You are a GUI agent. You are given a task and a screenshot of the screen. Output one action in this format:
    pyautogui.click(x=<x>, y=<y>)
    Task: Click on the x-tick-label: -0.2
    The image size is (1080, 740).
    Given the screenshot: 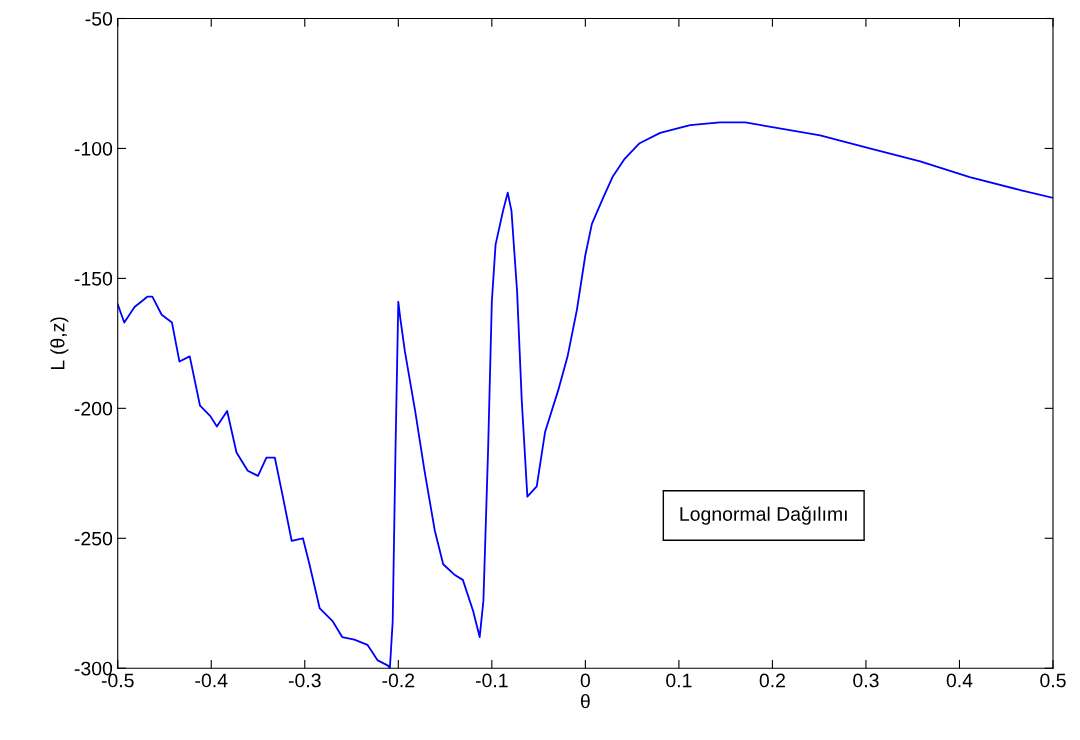 What is the action you would take?
    pyautogui.click(x=398, y=680)
    